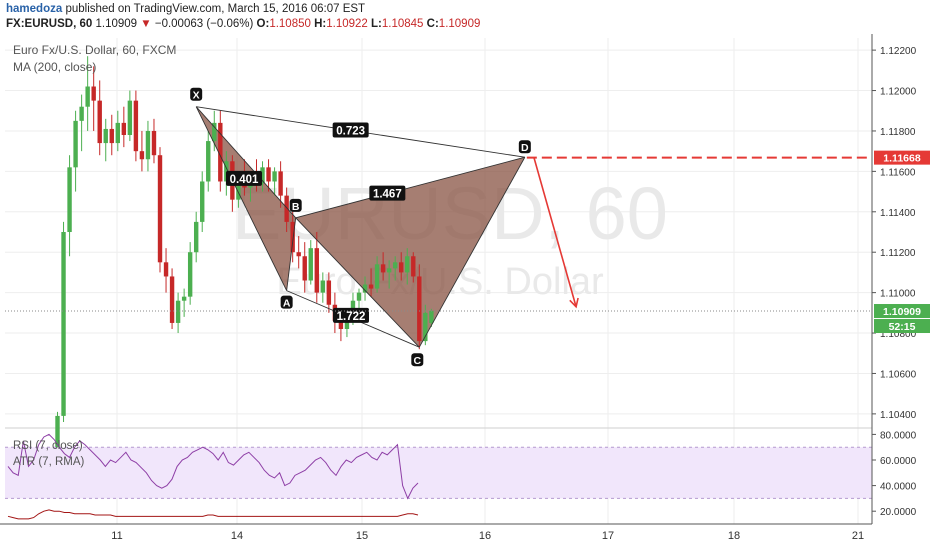 The image size is (932, 550). Describe the element at coordinates (48, 446) in the screenshot. I see `rsi-legend: RSI (7, close)` at that location.